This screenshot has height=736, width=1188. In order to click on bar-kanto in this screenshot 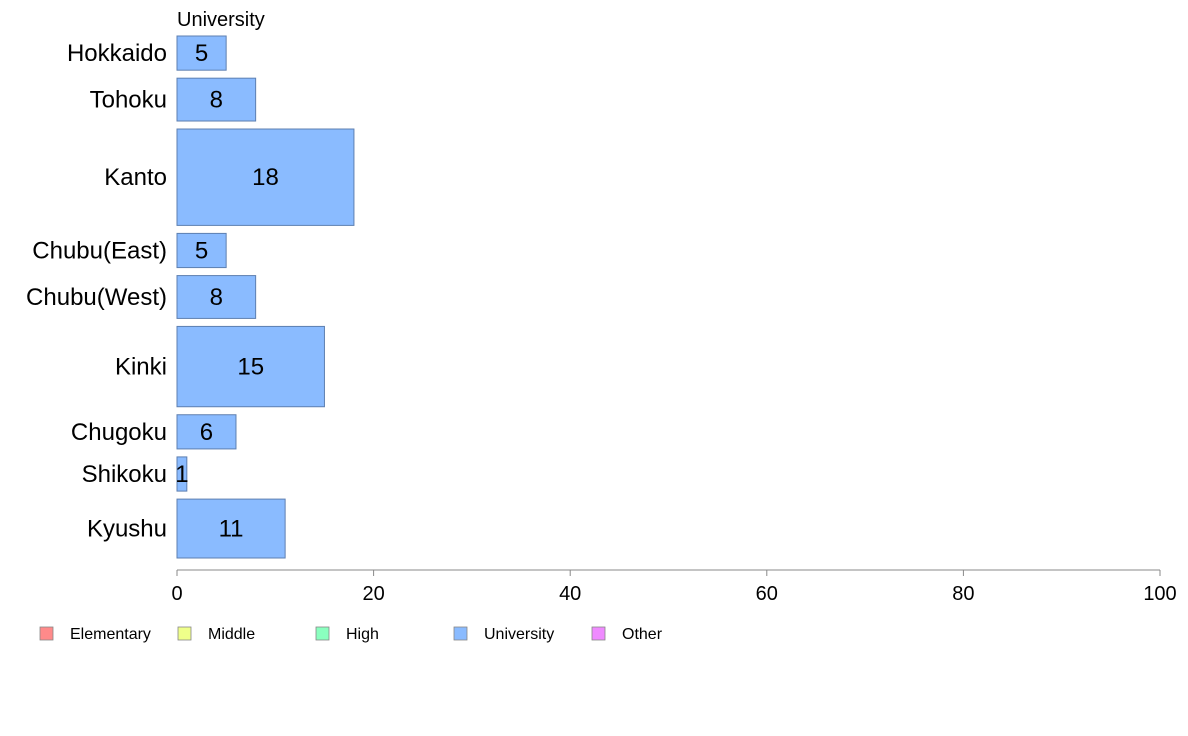, I will do `click(265, 177)`.